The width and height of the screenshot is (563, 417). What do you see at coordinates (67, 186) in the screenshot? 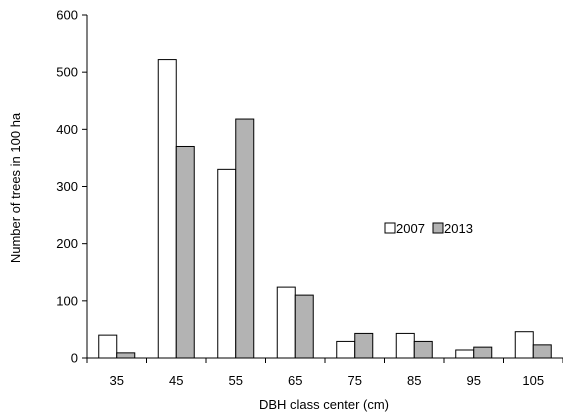
I see `y-tick-label: 300` at bounding box center [67, 186].